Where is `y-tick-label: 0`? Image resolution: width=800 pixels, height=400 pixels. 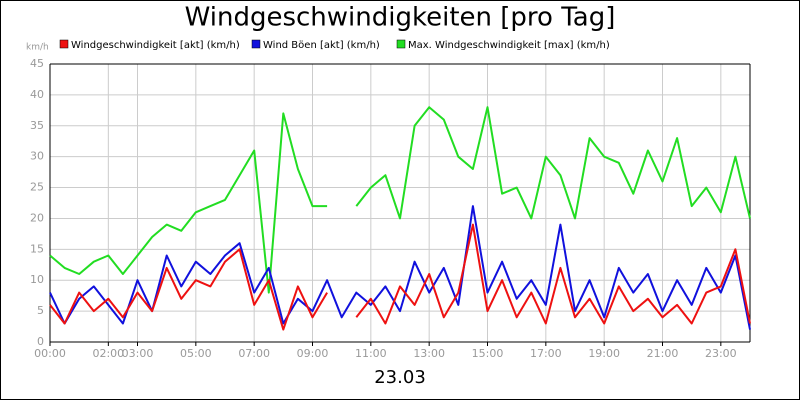 y-tick-label: 0 is located at coordinates (40, 341).